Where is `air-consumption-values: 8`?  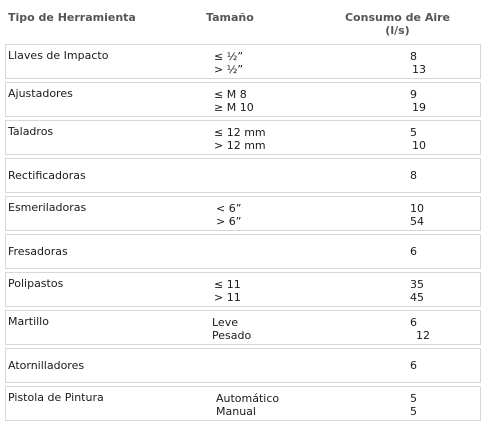
air-consumption-values: 8 is located at coordinates (430, 175).